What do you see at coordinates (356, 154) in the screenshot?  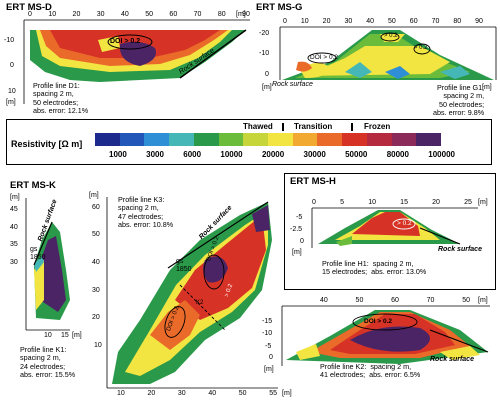 I see `legend-value: 50000` at bounding box center [356, 154].